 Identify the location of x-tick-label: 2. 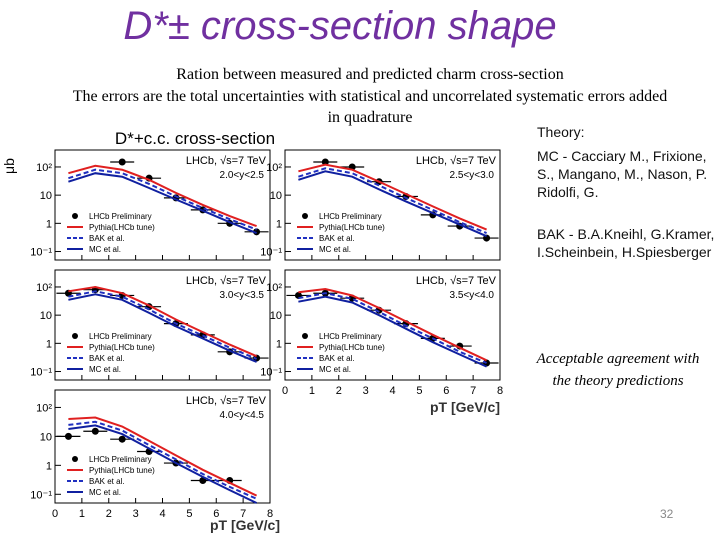
(109, 514).